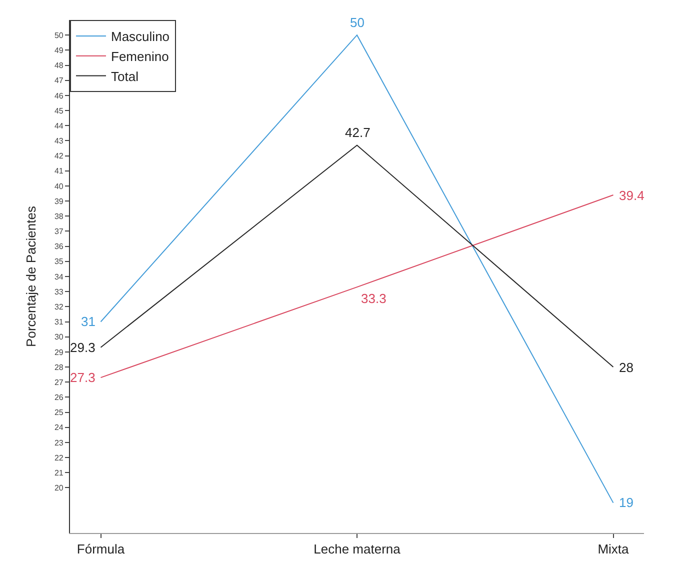  What do you see at coordinates (59, 413) in the screenshot?
I see `y-tick-label: 25` at bounding box center [59, 413].